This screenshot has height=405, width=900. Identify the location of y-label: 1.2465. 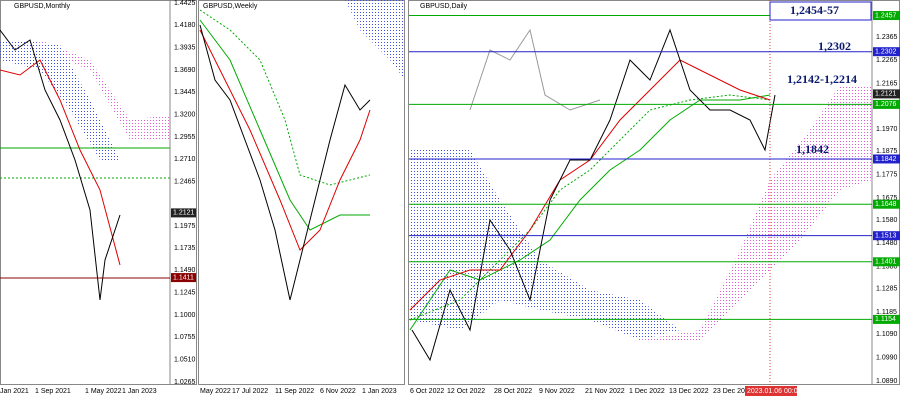
(185, 181).